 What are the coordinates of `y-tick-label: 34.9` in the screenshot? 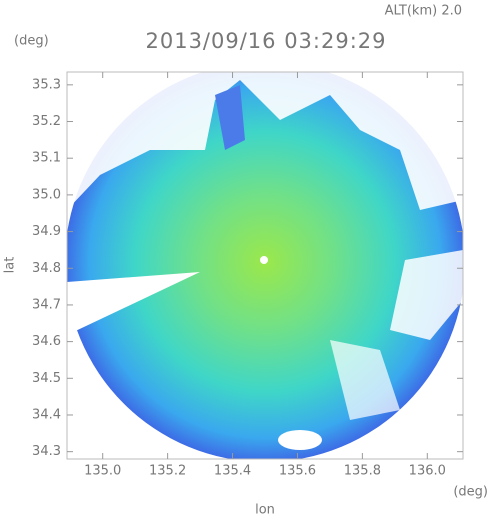 It's located at (46, 231).